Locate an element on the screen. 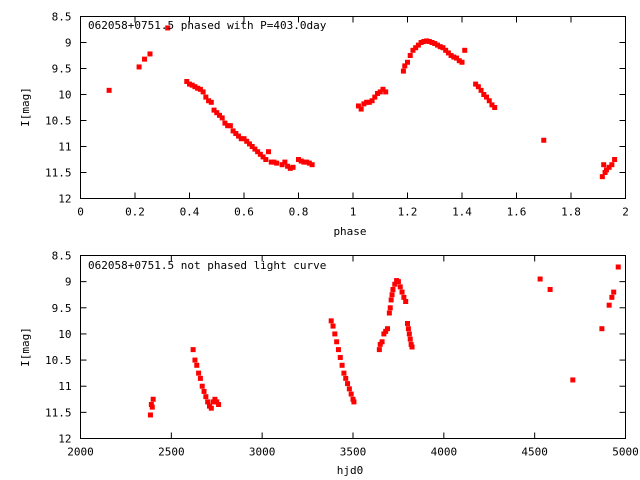 This screenshot has height=480, width=640. panel-title: 062058+0751.5 not phased light curve is located at coordinates (207, 265).